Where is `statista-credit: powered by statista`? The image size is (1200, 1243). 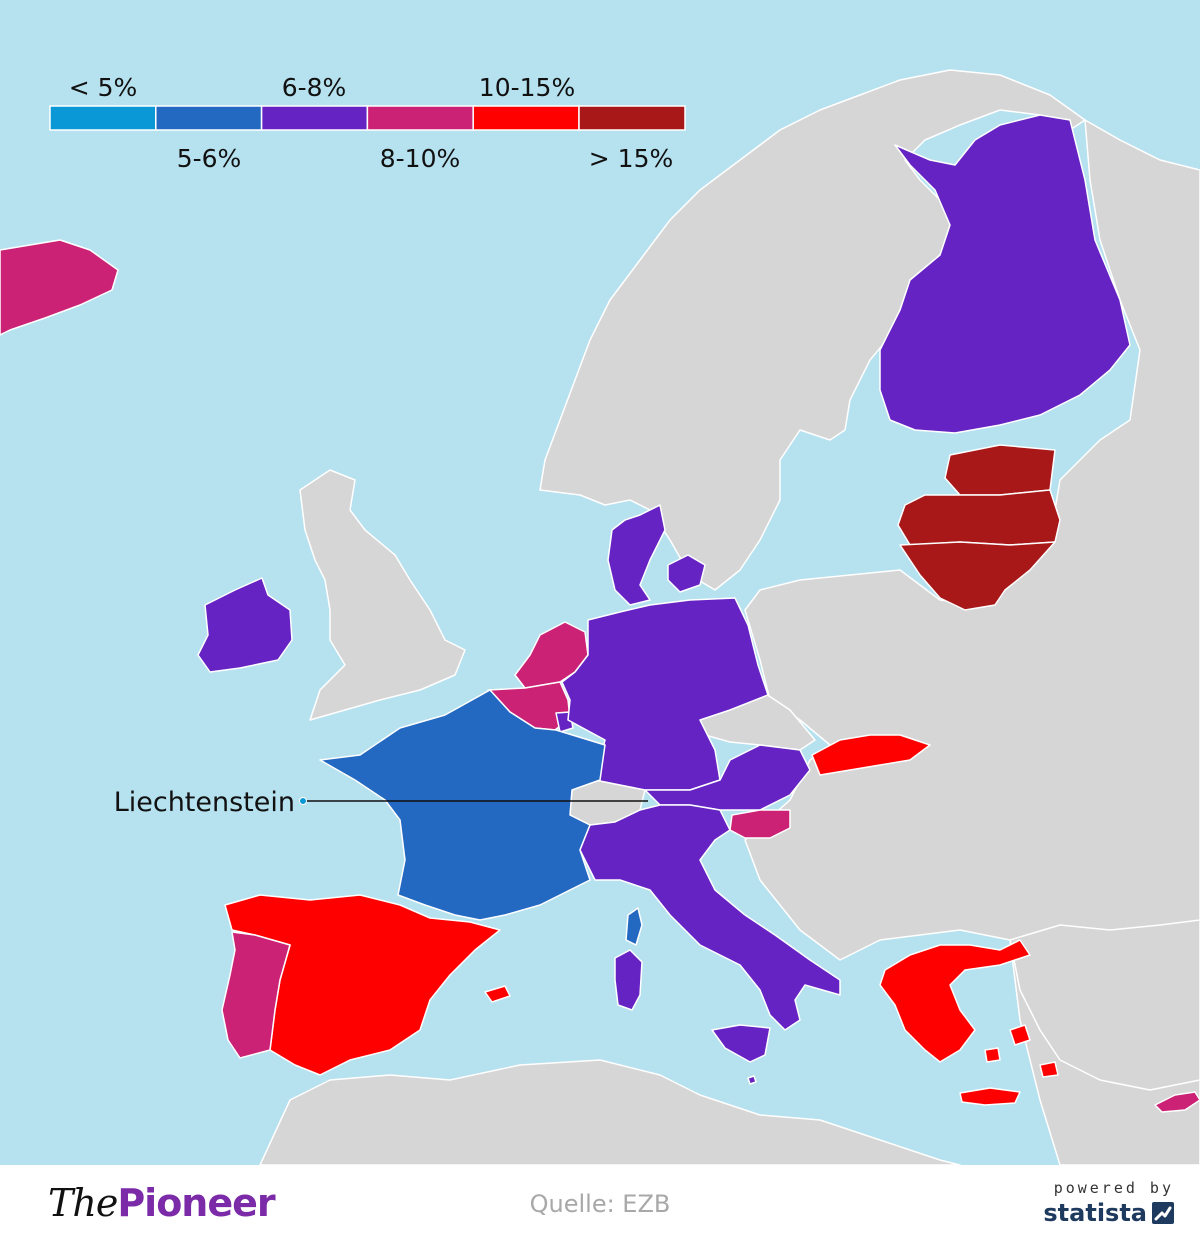 statista-credit: powered by statista is located at coordinates (1108, 1203).